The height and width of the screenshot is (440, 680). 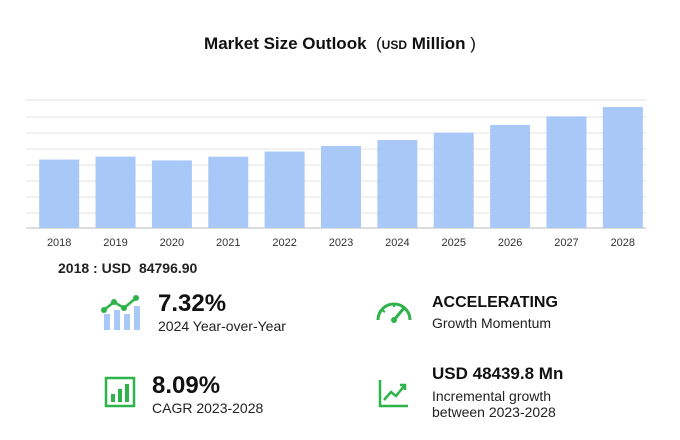 I want to click on incremental-label-1: Incremental growth, so click(x=492, y=396).